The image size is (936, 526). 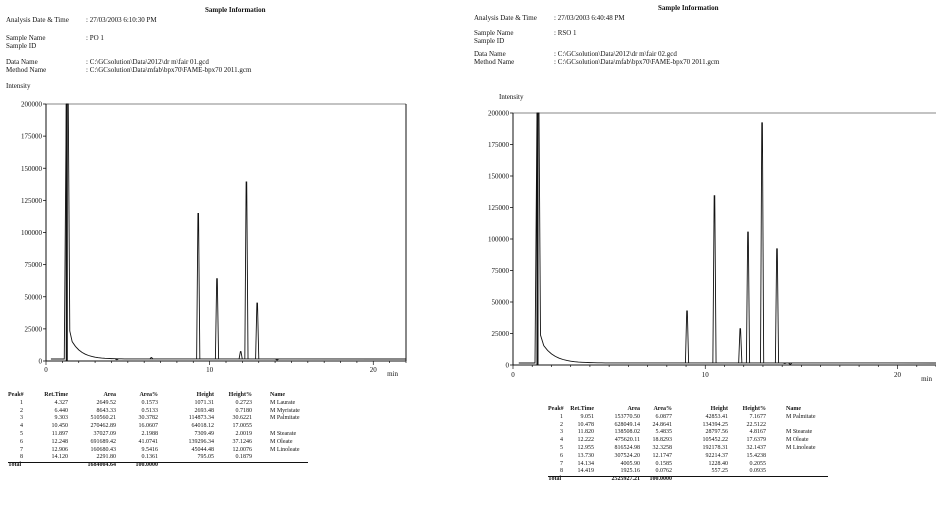 What do you see at coordinates (508, 366) in the screenshot?
I see `y-tick-label: 0` at bounding box center [508, 366].